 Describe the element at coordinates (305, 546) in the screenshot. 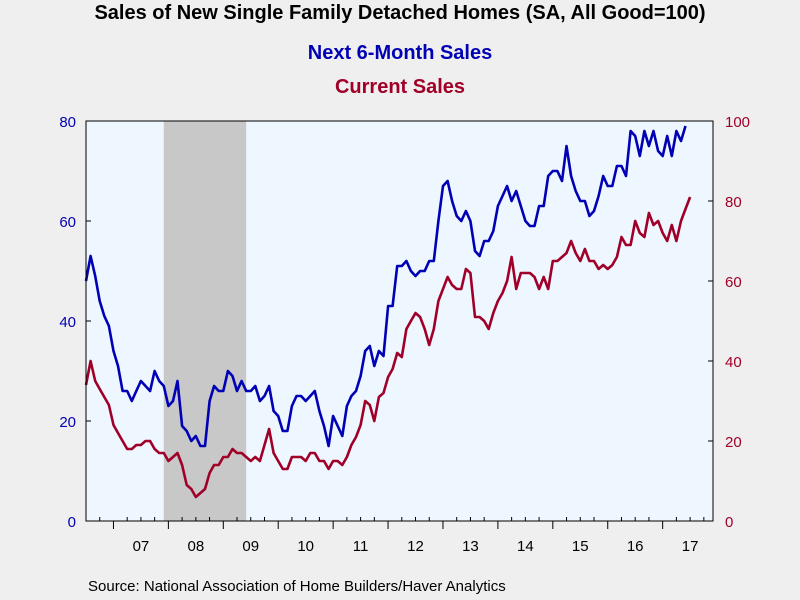

I see `x-axis-tick-label: 10` at that location.